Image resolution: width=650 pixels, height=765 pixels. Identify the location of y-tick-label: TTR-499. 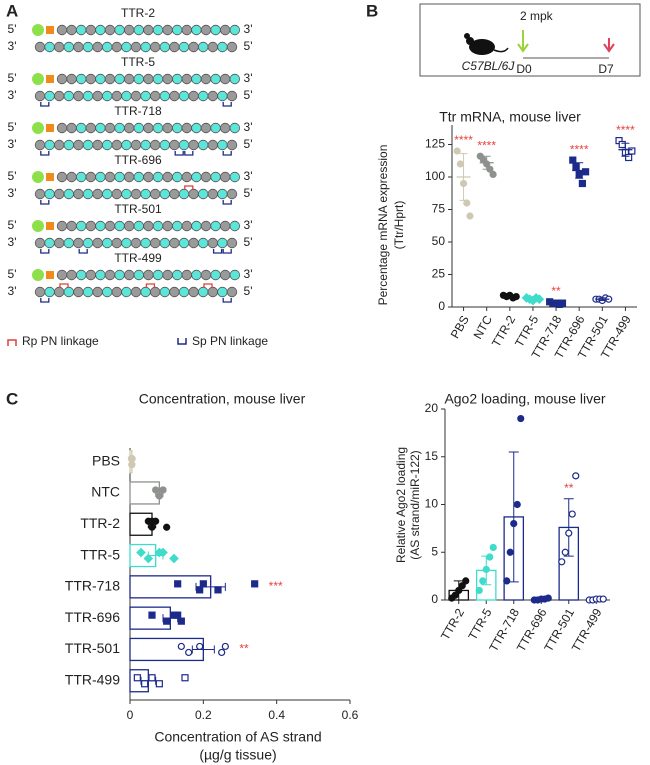
(92, 679).